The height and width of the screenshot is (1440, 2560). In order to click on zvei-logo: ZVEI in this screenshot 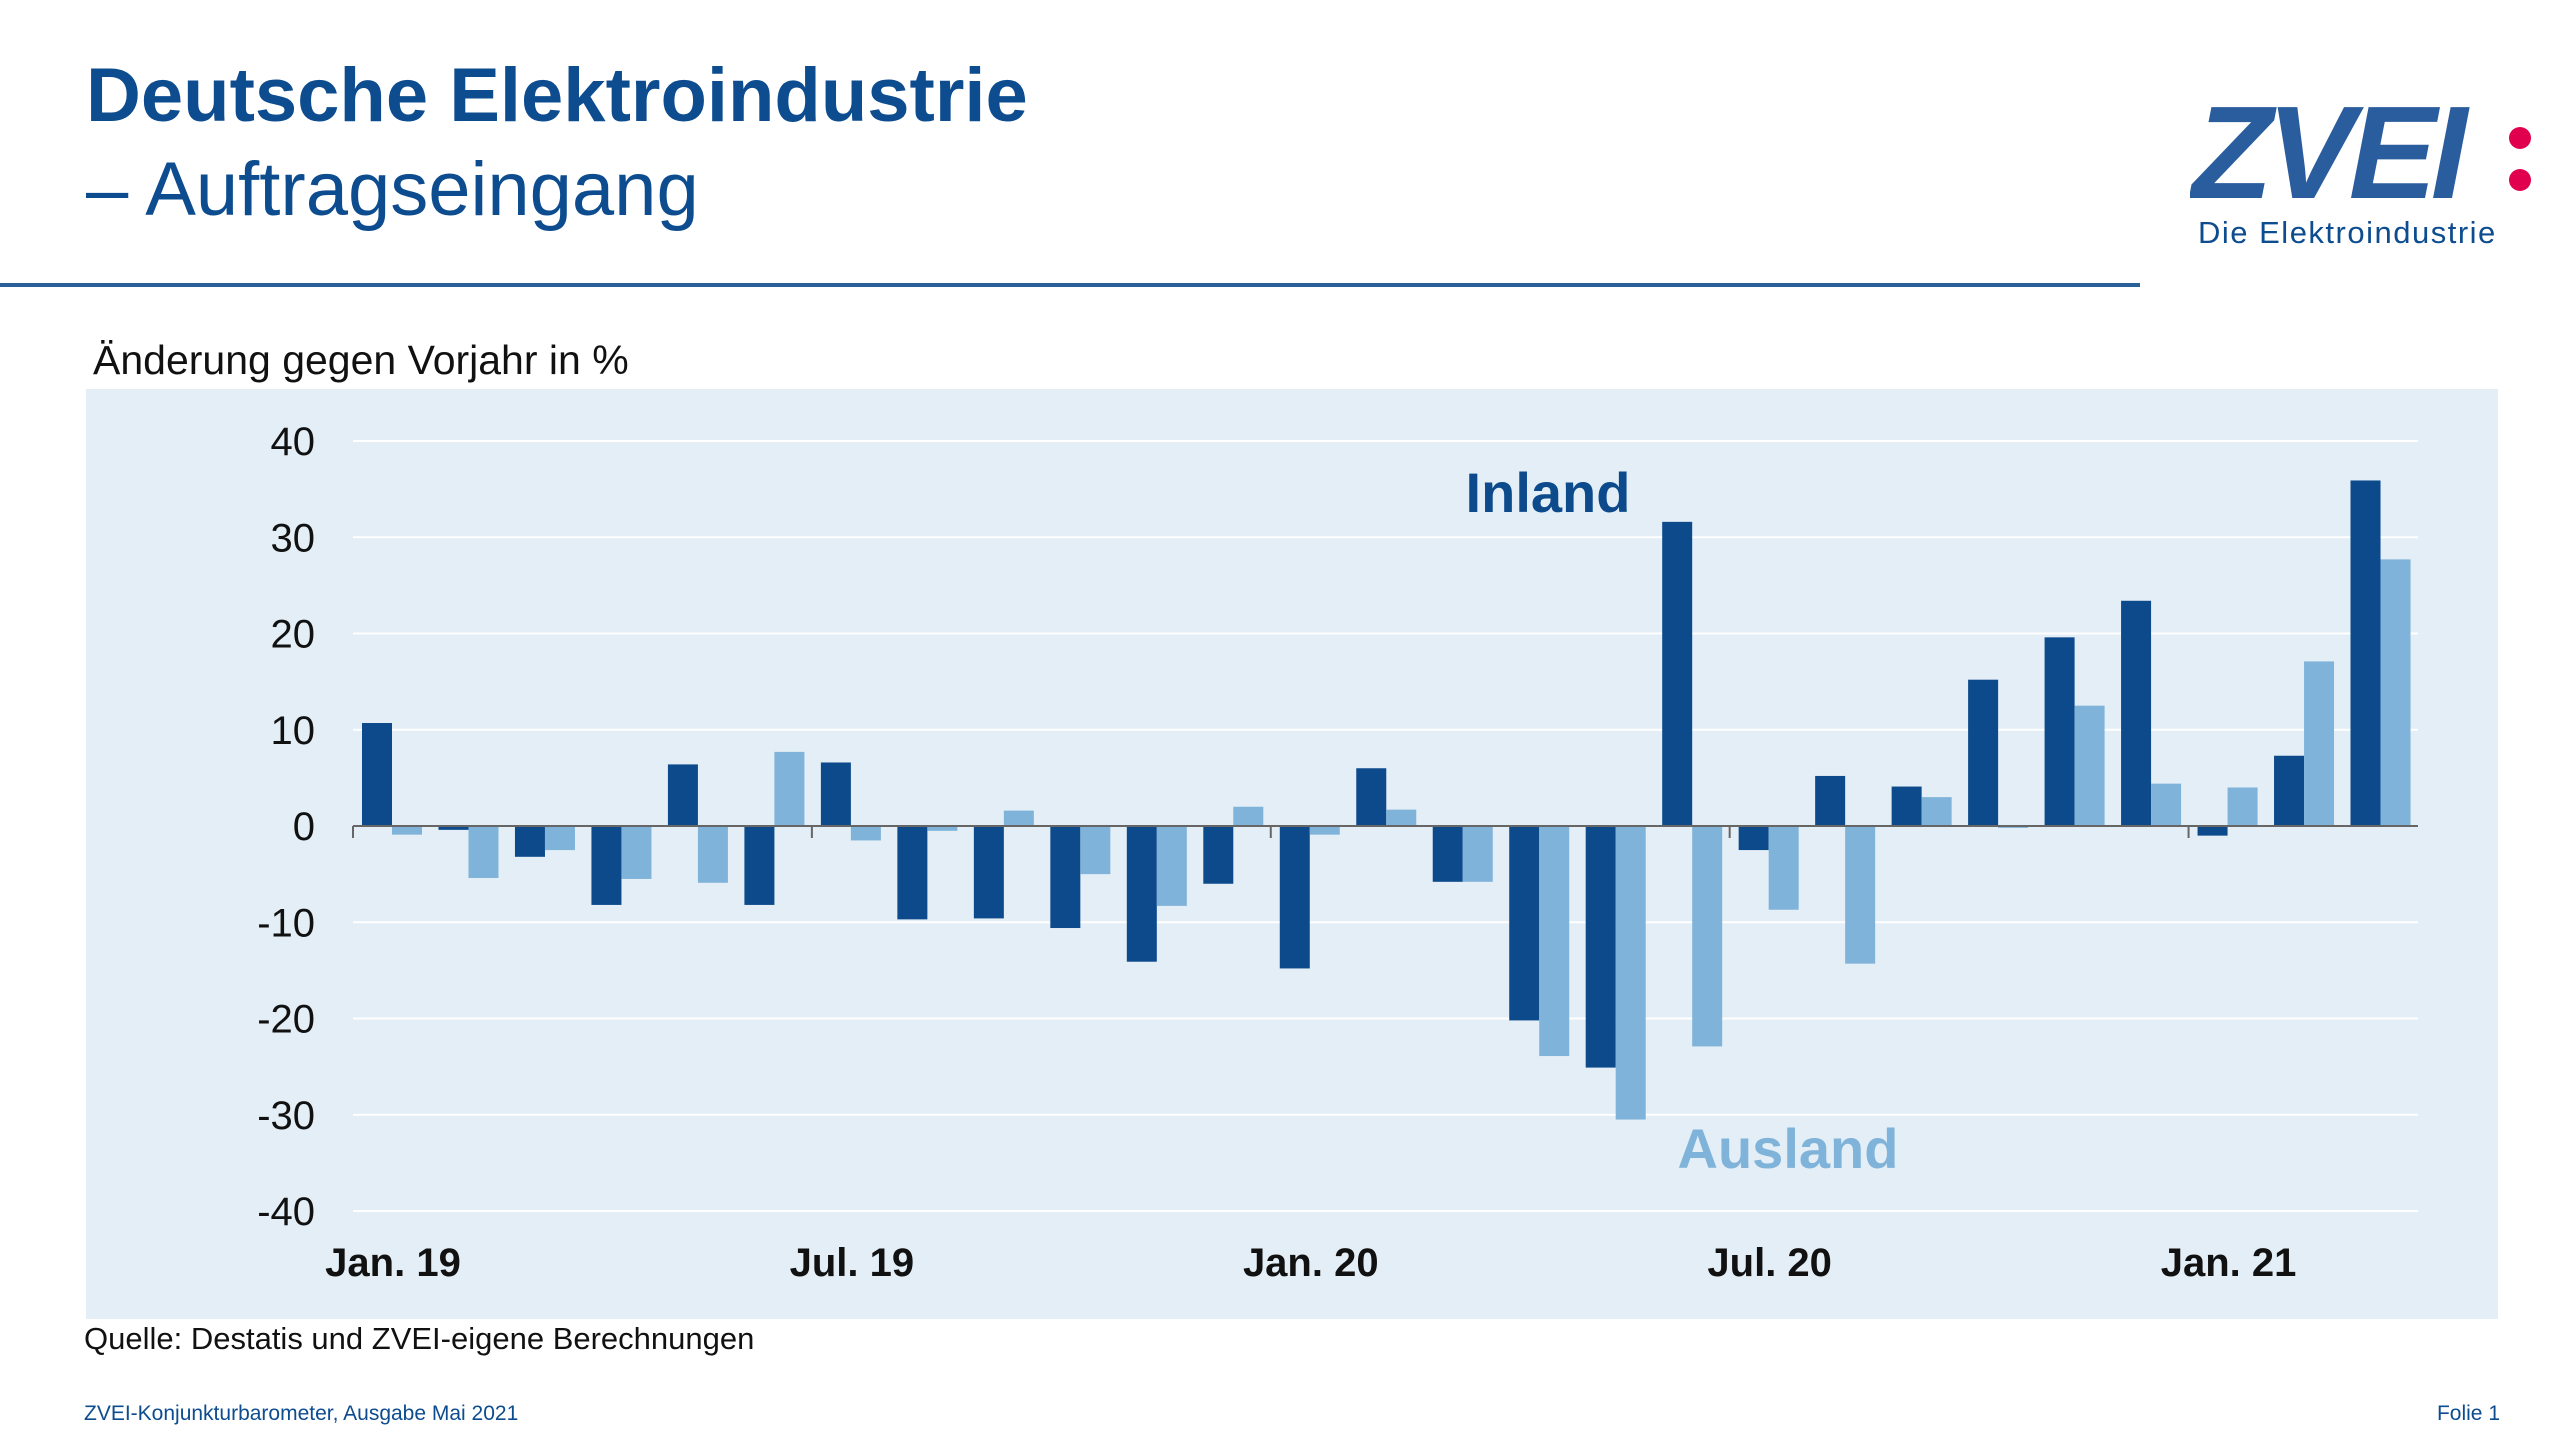, I will do `click(2360, 153)`.